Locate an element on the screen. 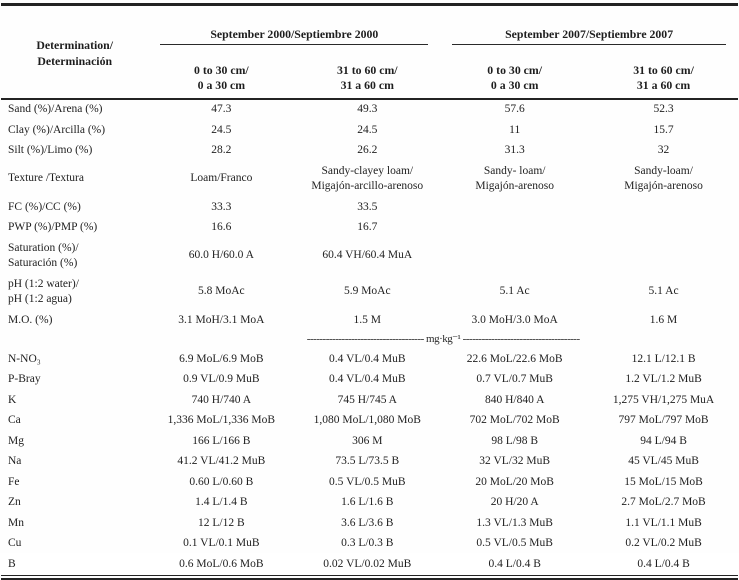 This screenshot has height=580, width=739. value-cell: 1.6 M is located at coordinates (663, 319).